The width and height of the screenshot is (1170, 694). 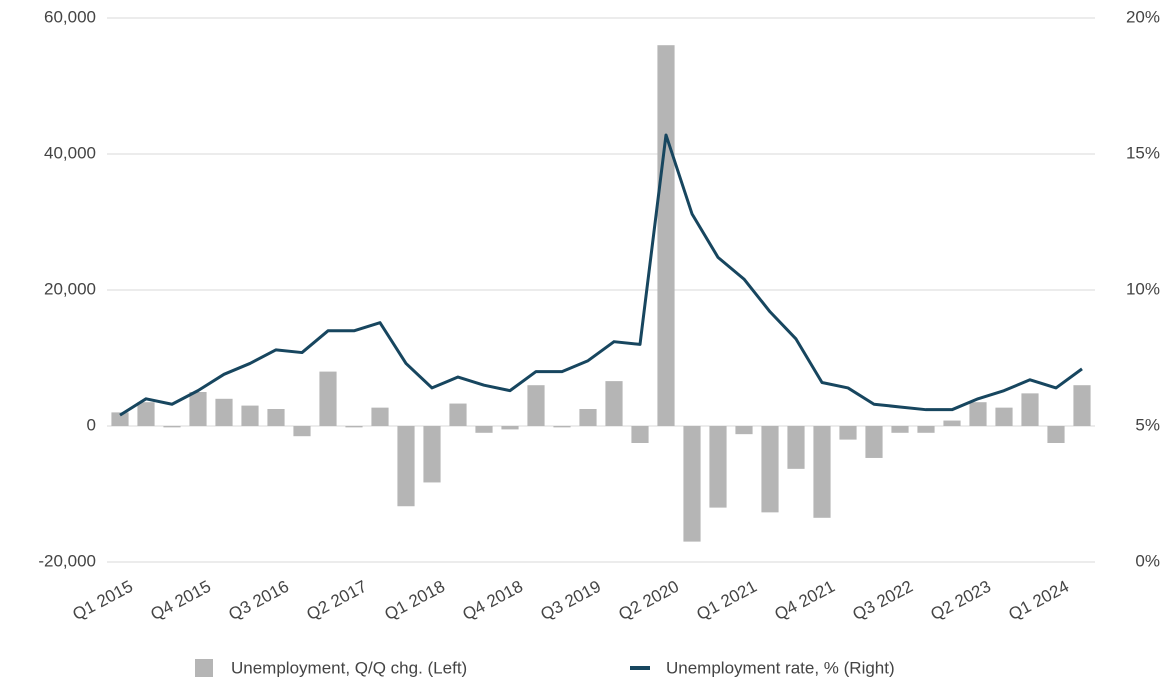 I want to click on x-tick-label: Q4 2015, so click(x=180, y=600).